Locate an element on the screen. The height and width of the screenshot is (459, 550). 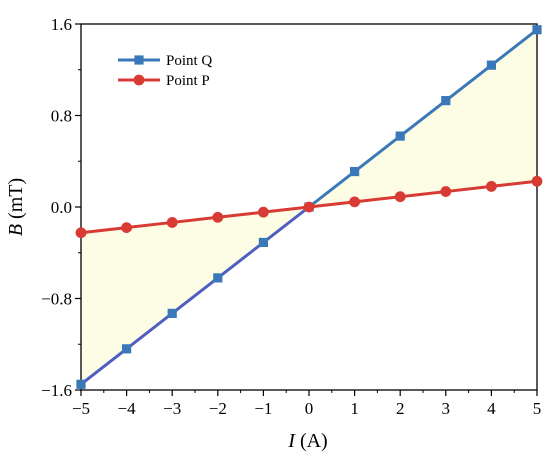
legend-label: Point P is located at coordinates (188, 81).